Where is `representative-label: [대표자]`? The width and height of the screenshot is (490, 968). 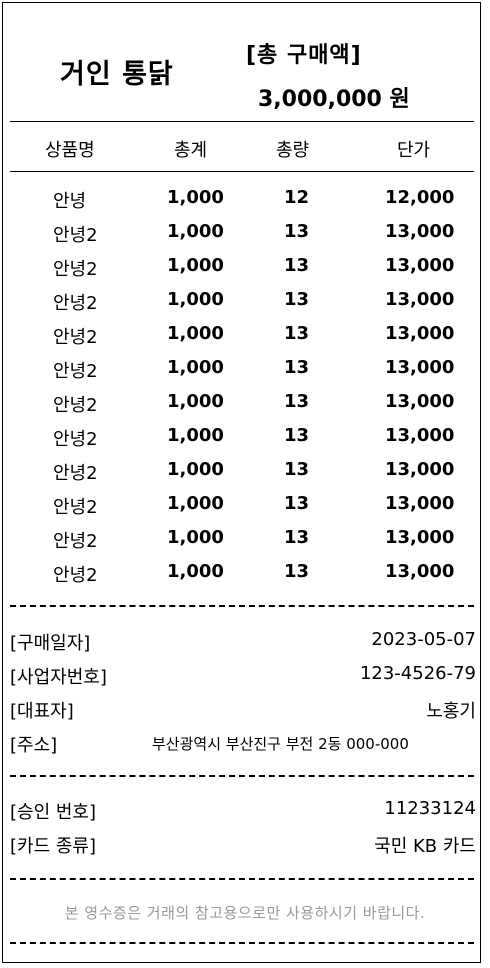
representative-label: [대표자] is located at coordinates (42, 711).